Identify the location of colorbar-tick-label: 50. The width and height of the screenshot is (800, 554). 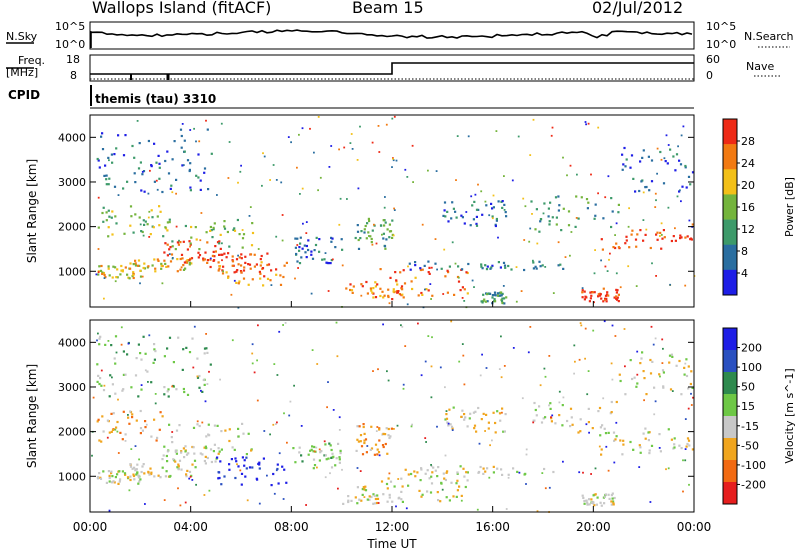
(748, 387).